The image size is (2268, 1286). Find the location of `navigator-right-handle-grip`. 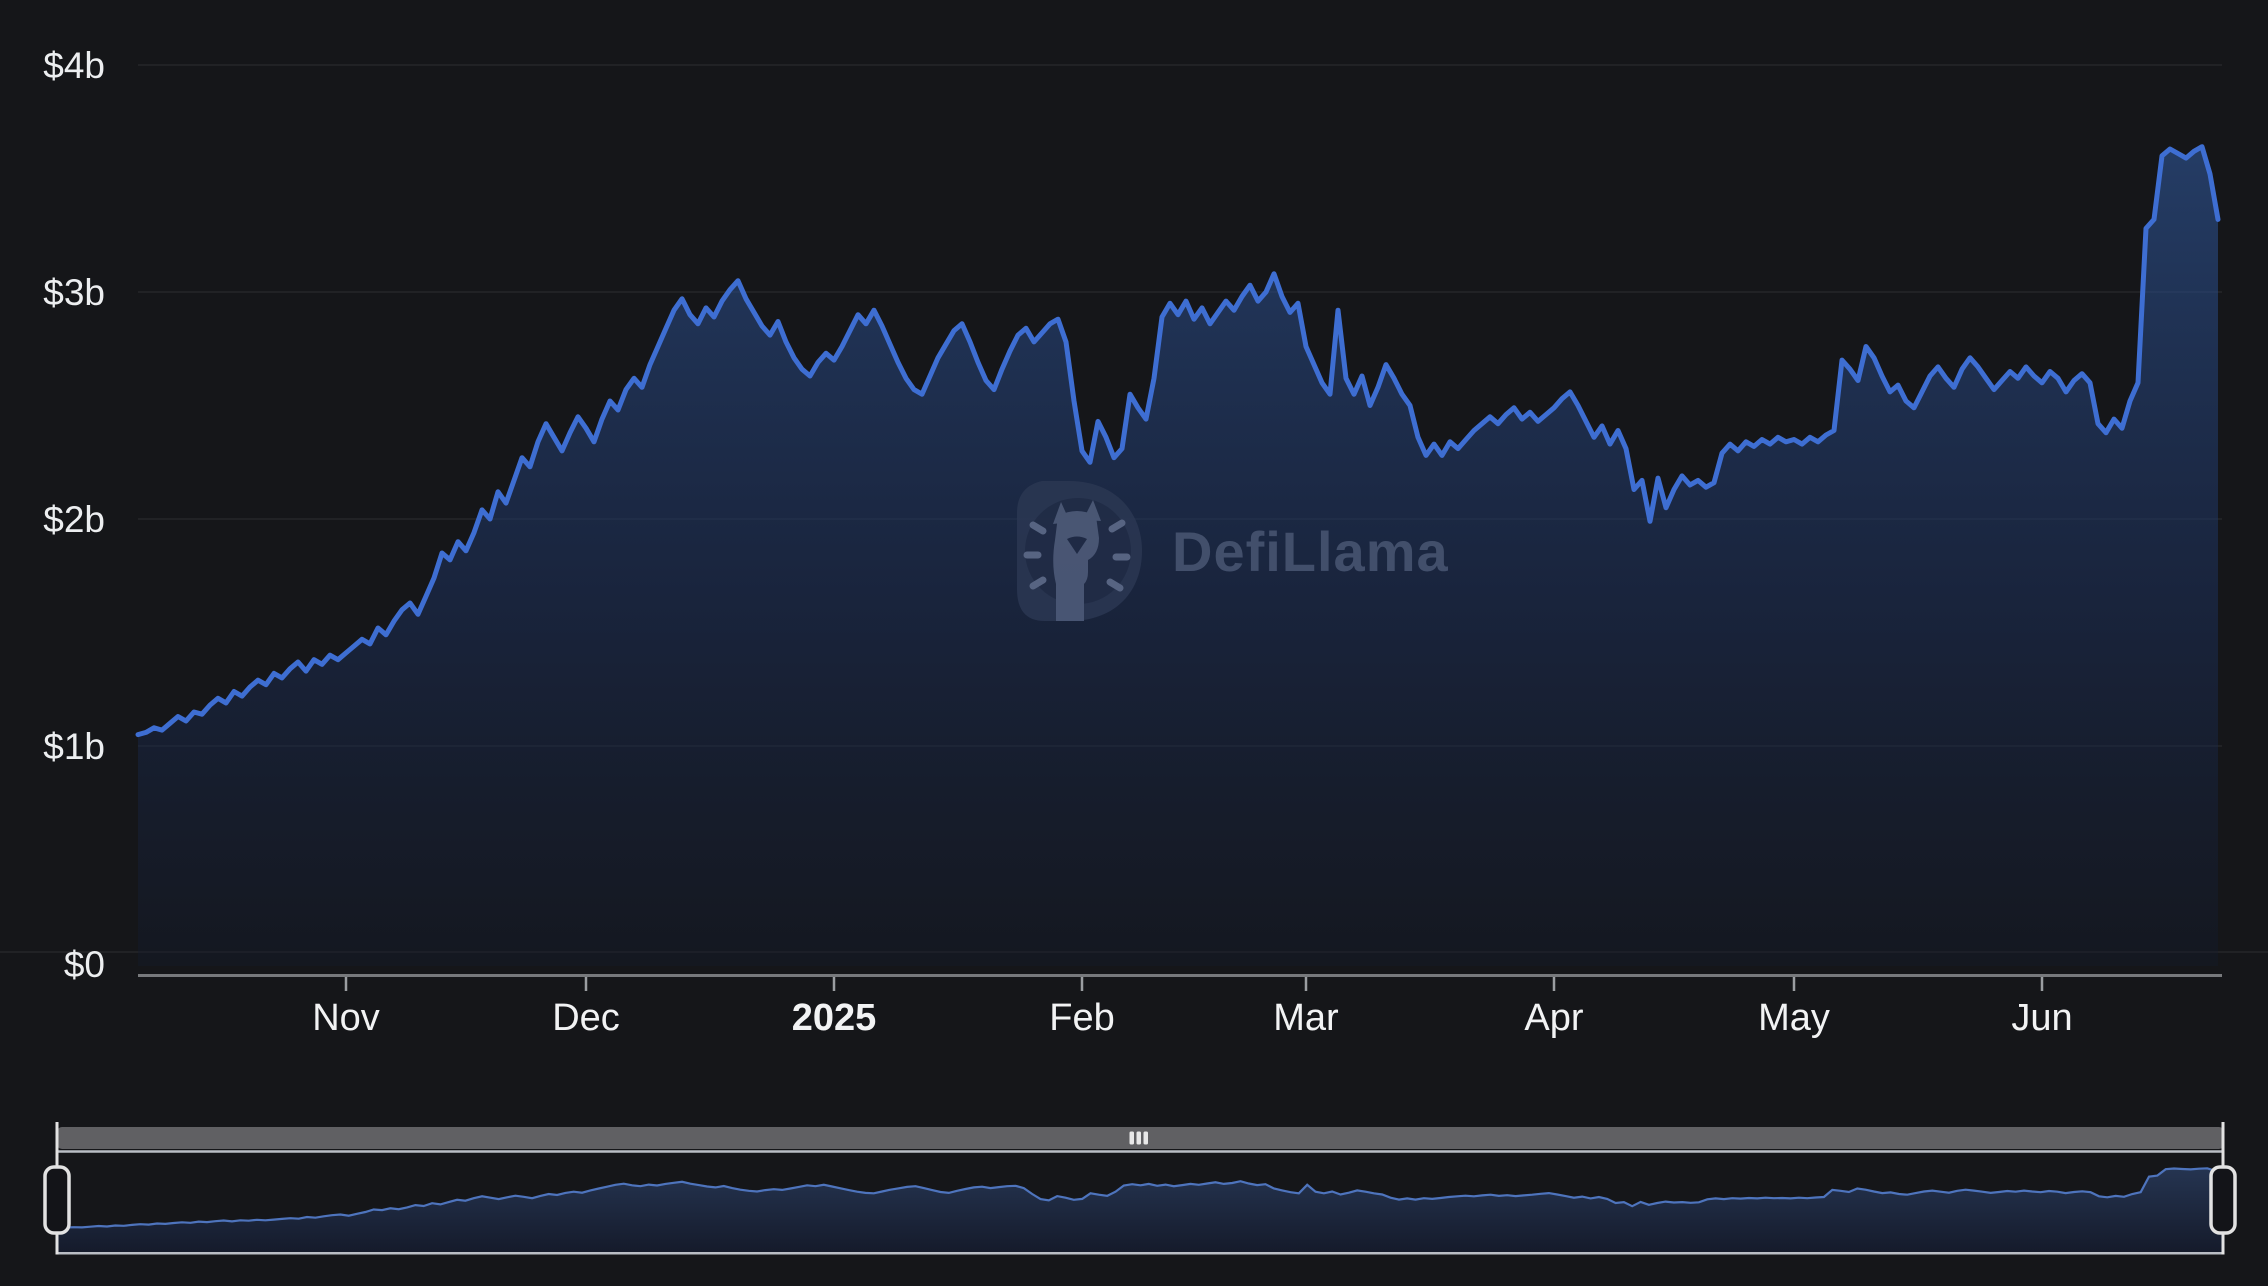

navigator-right-handle-grip is located at coordinates (2223, 1200).